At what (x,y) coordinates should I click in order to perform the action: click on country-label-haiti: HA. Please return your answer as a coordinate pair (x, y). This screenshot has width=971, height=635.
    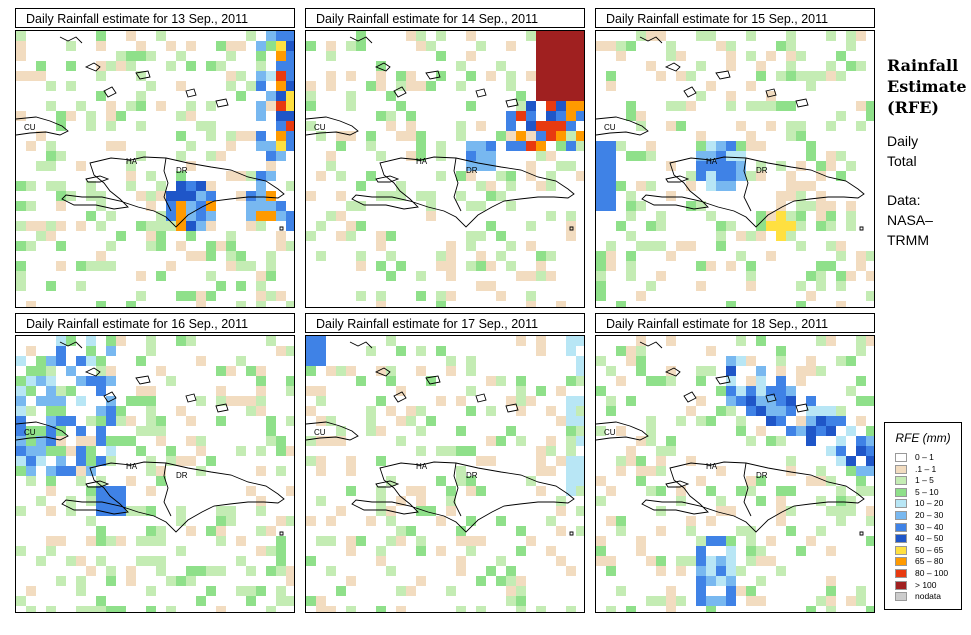
    Looking at the image, I should click on (712, 466).